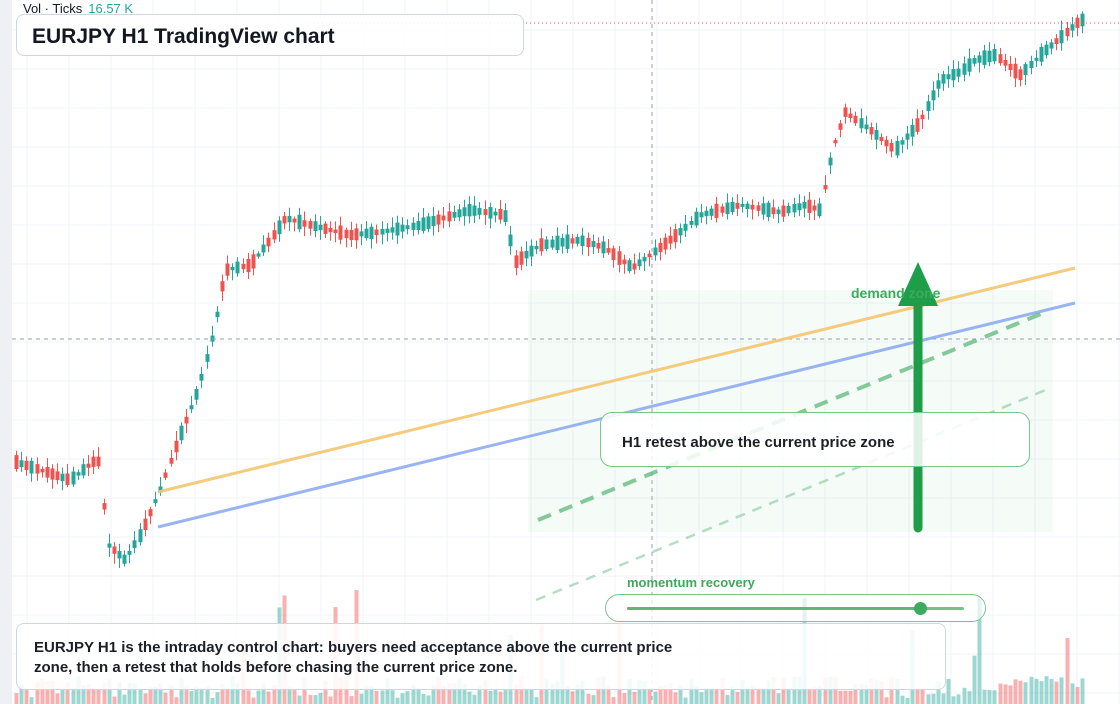 Image resolution: width=1120 pixels, height=704 pixels. I want to click on momentum-knob, so click(921, 608).